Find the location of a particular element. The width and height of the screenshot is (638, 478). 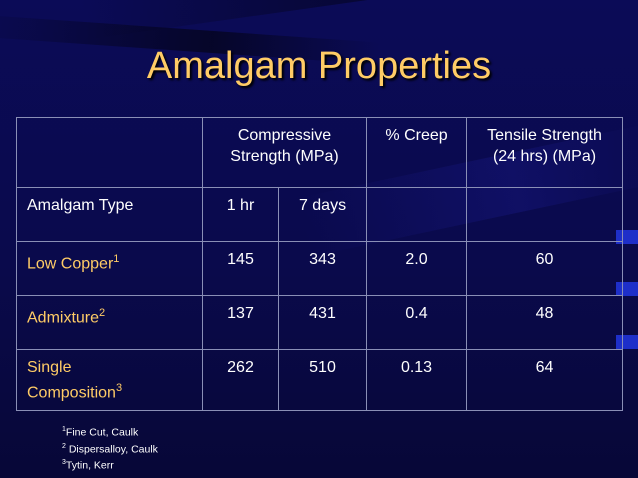

footnote: 3Tytin, Kerr is located at coordinates (110, 464).